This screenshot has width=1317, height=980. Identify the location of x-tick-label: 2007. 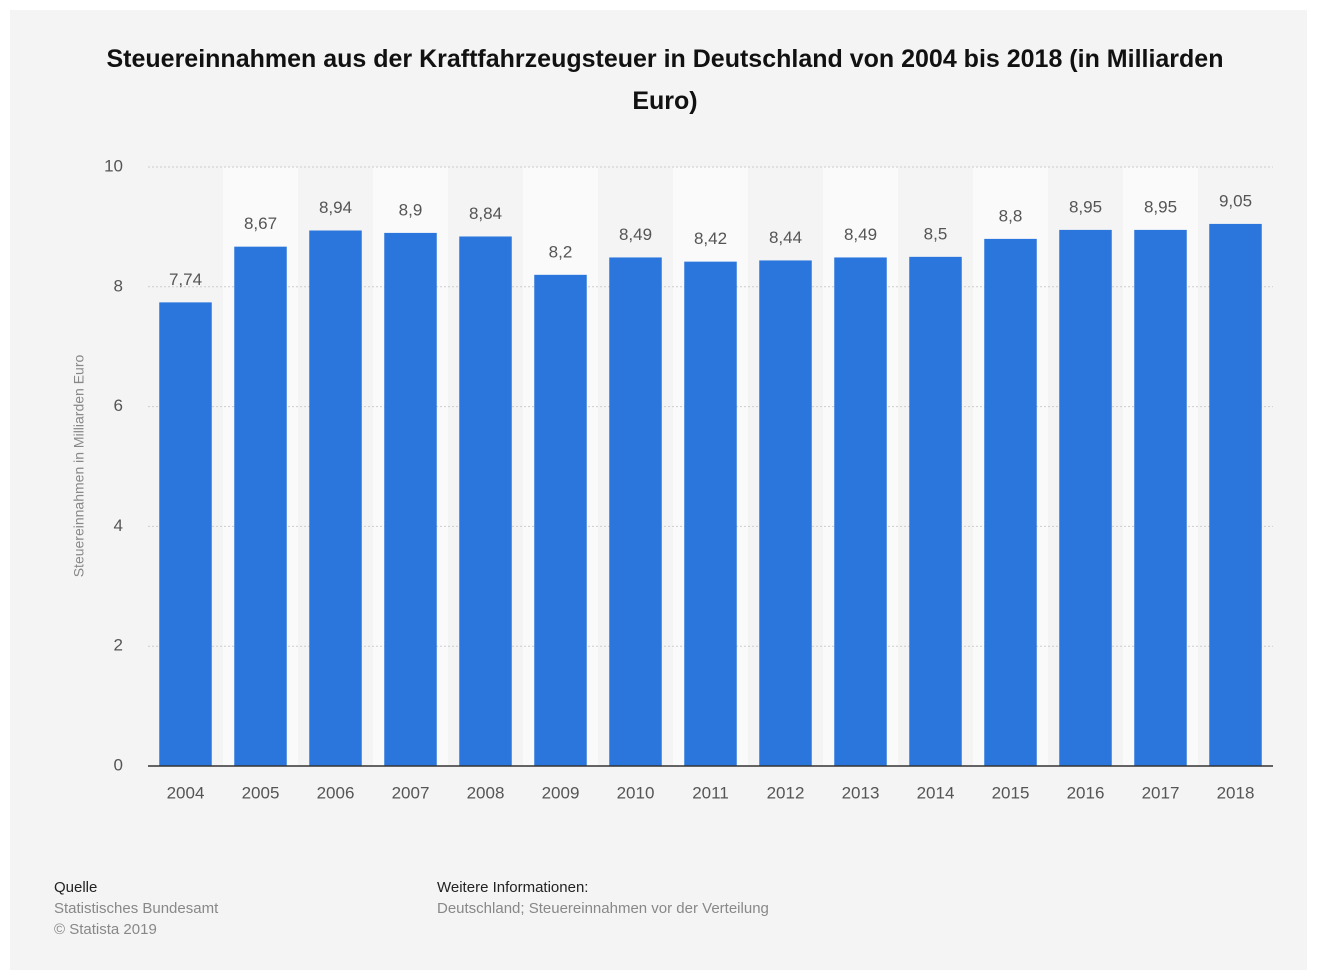
(411, 792).